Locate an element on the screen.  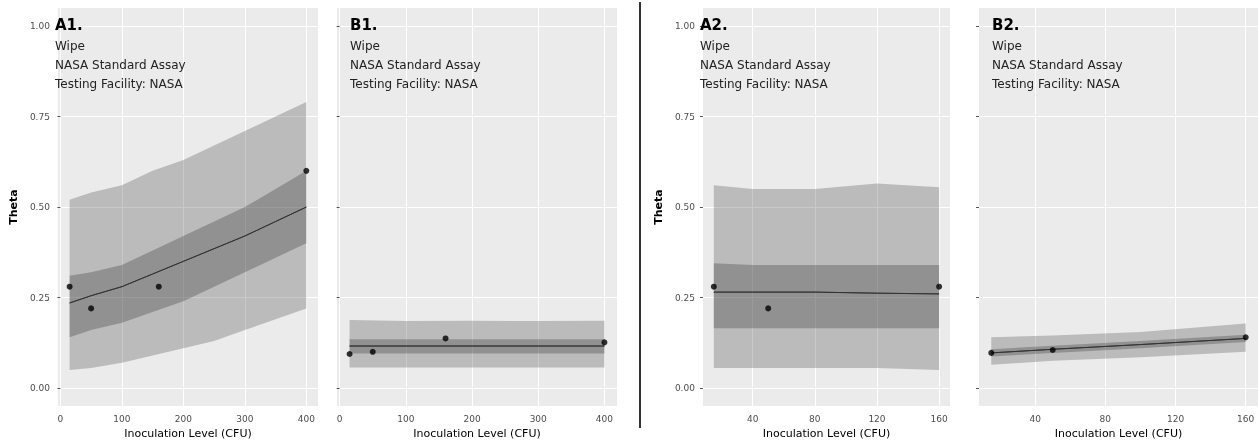
text: B1. is located at coordinates (364, 24).